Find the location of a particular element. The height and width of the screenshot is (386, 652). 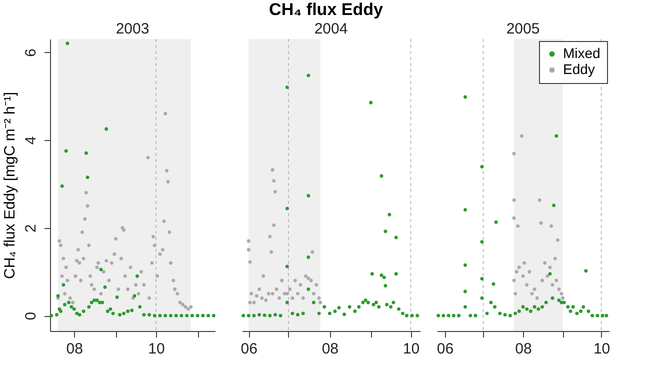

x-tick-label: 08 is located at coordinates (330, 349).